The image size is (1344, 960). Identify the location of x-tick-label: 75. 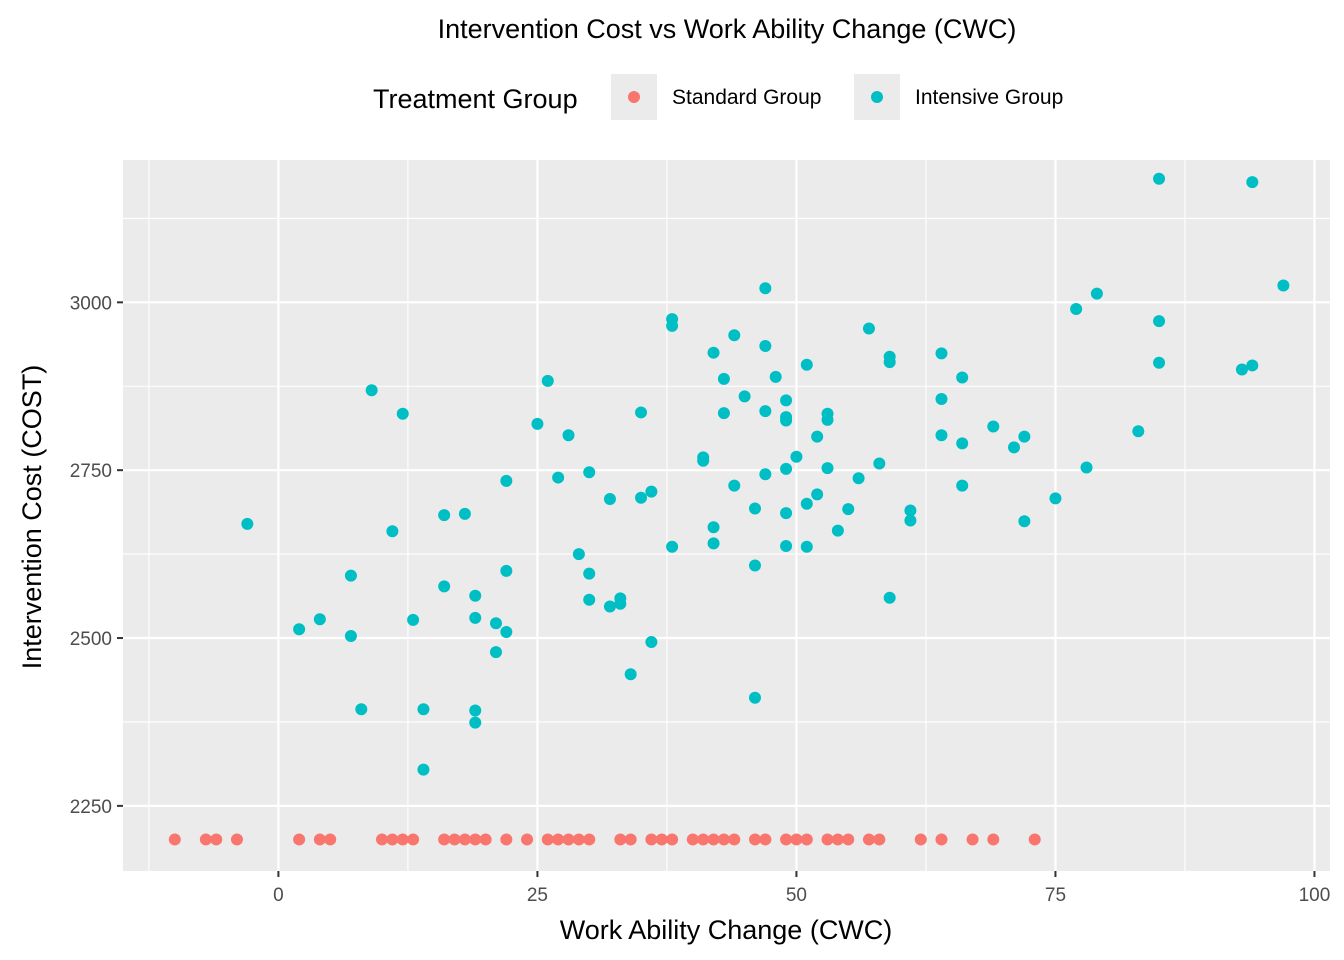
(1055, 895).